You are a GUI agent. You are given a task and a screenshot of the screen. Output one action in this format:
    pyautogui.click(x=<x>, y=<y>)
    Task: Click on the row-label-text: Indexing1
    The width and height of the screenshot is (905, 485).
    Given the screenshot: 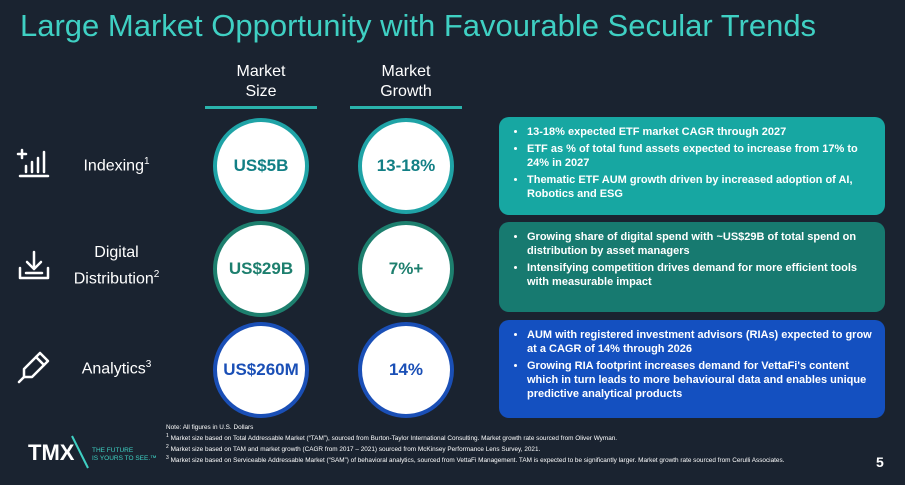 What is the action you would take?
    pyautogui.click(x=116, y=164)
    